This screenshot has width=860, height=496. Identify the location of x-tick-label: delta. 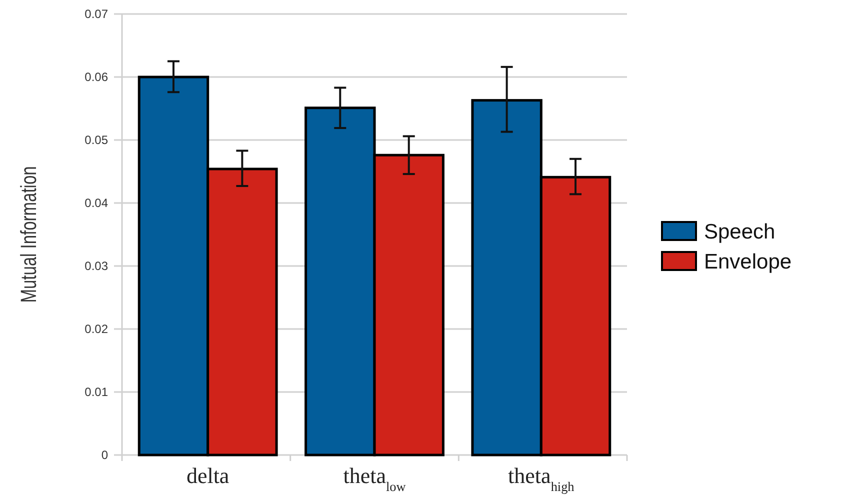
(208, 475).